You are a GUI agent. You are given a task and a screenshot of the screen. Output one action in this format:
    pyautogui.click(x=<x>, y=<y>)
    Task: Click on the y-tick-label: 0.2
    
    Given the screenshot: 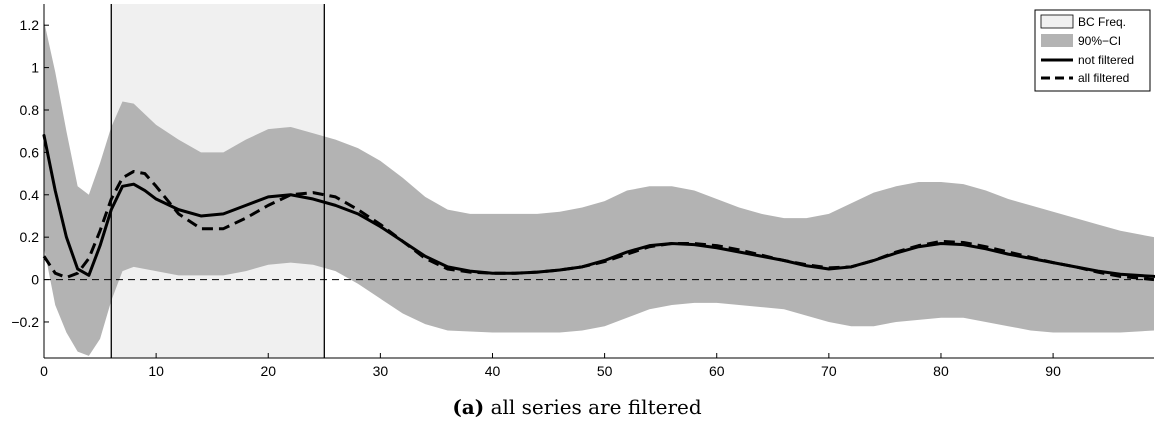 What is the action you would take?
    pyautogui.click(x=30, y=237)
    